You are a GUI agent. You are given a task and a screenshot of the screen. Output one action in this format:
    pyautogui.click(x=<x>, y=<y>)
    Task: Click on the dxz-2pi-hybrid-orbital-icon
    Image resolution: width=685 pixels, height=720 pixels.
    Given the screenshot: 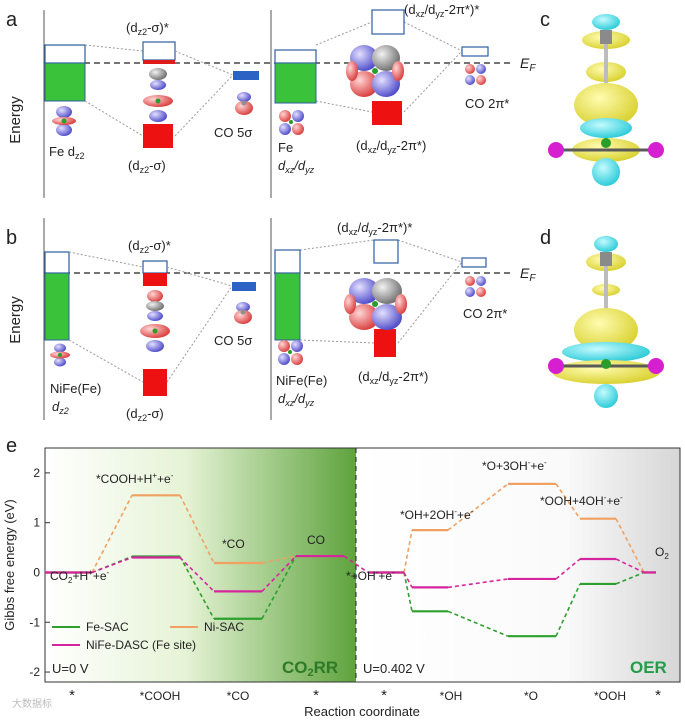 What is the action you would take?
    pyautogui.click(x=375, y=71)
    